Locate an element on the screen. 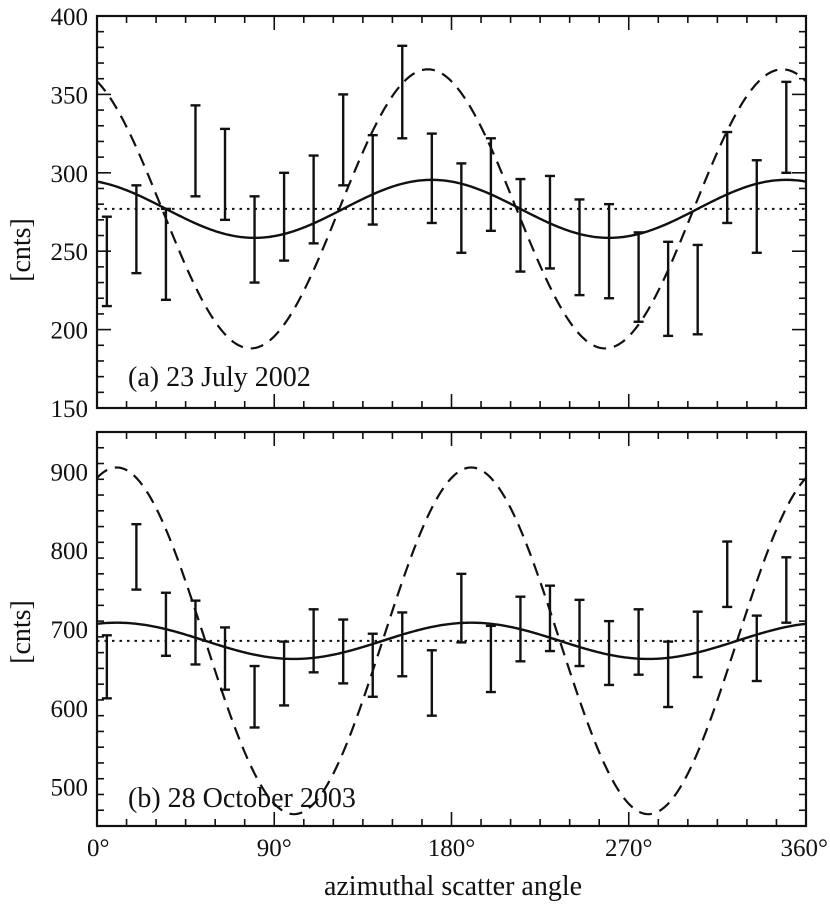 The image size is (830, 904). panel-b-y-tick-label: 900 is located at coordinates (70, 472).